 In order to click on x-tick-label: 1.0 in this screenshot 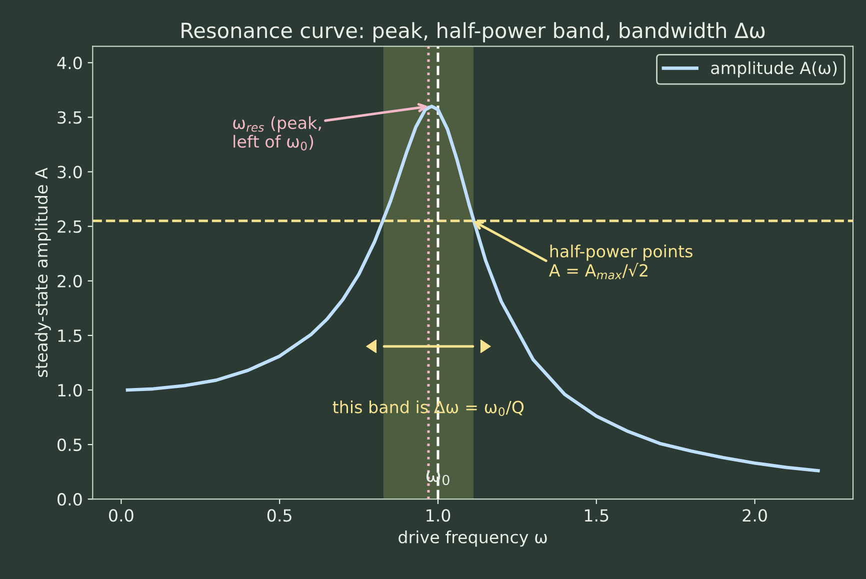, I will do `click(438, 515)`.